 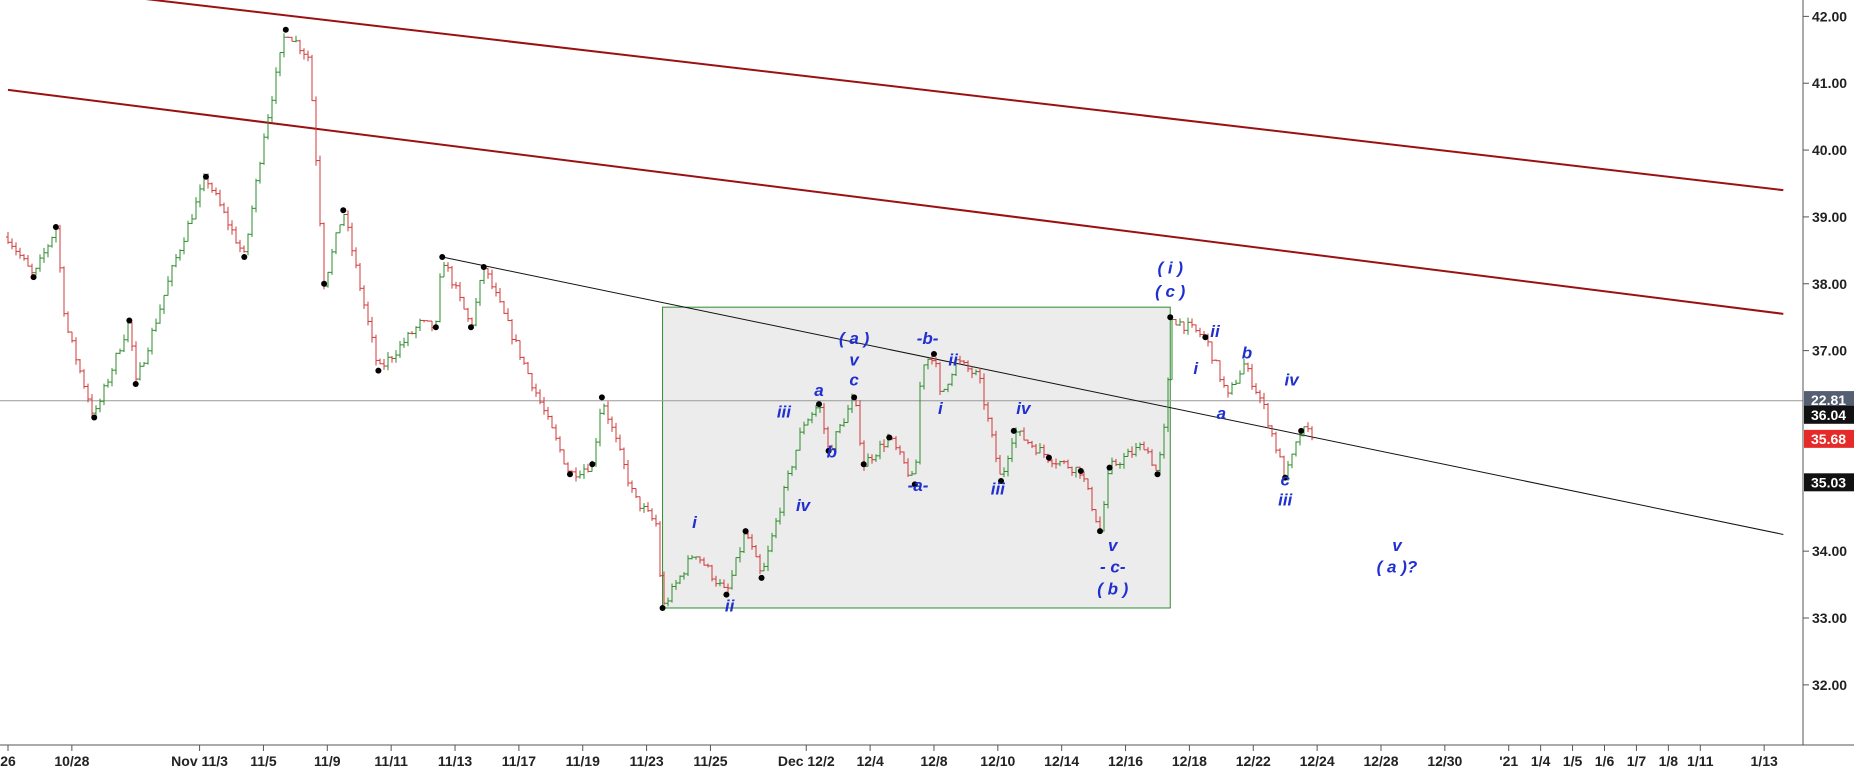 I want to click on y-tick-label-2: 40.00, so click(x=1829, y=150).